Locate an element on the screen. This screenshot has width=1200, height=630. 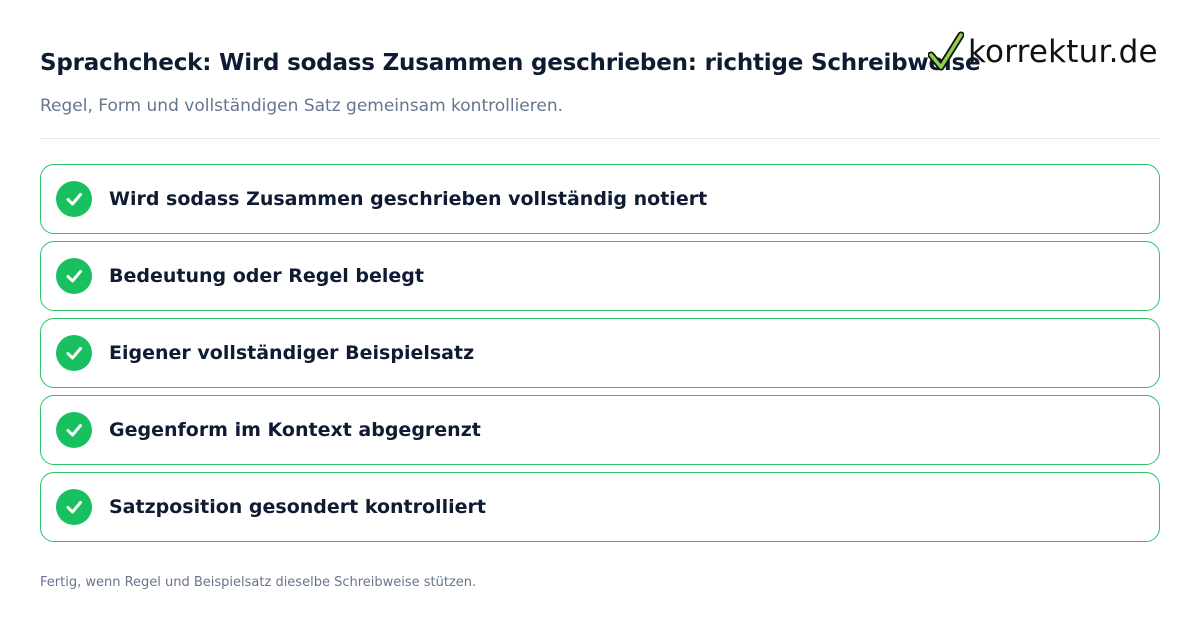
header-divider is located at coordinates (600, 138).